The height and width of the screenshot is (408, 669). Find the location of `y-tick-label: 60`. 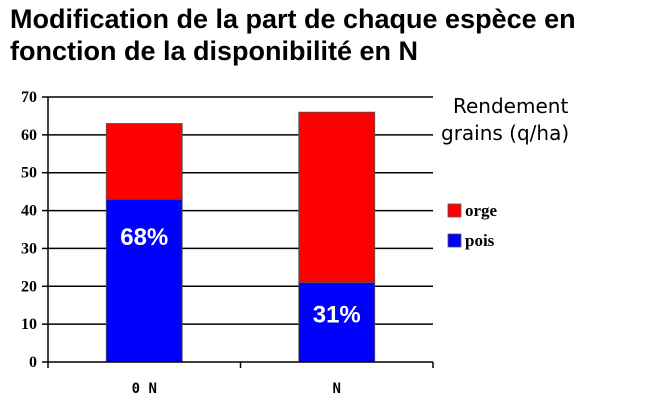

y-tick-label: 60 is located at coordinates (29, 135).